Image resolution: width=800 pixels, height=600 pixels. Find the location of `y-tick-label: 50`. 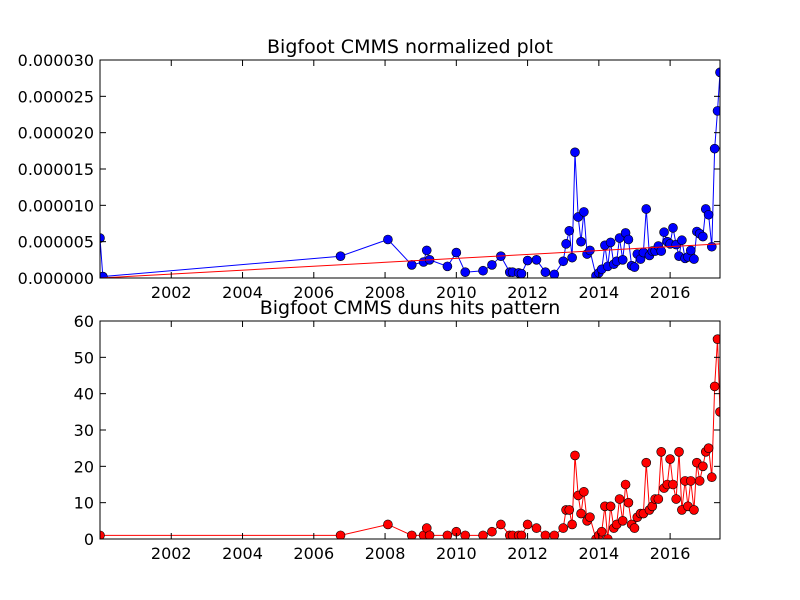

y-tick-label: 50 is located at coordinates (84, 357).